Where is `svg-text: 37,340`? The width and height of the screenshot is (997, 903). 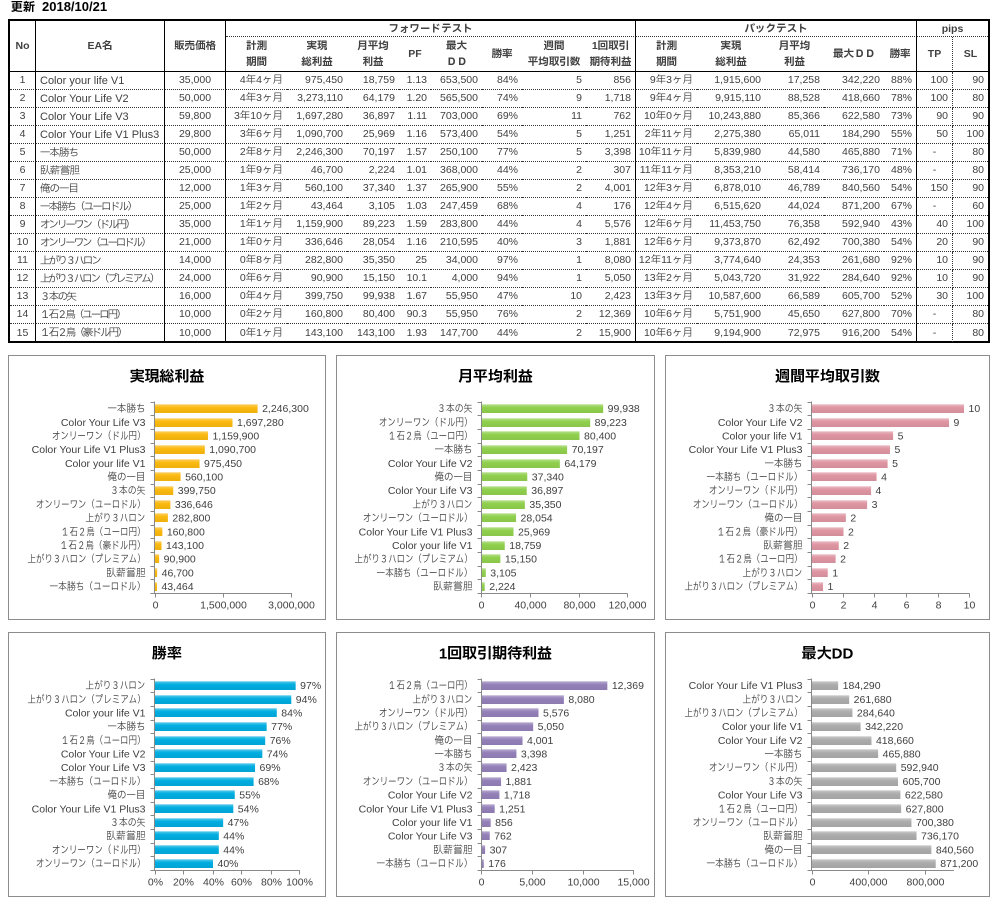
svg-text: 37,340 is located at coordinates (548, 478).